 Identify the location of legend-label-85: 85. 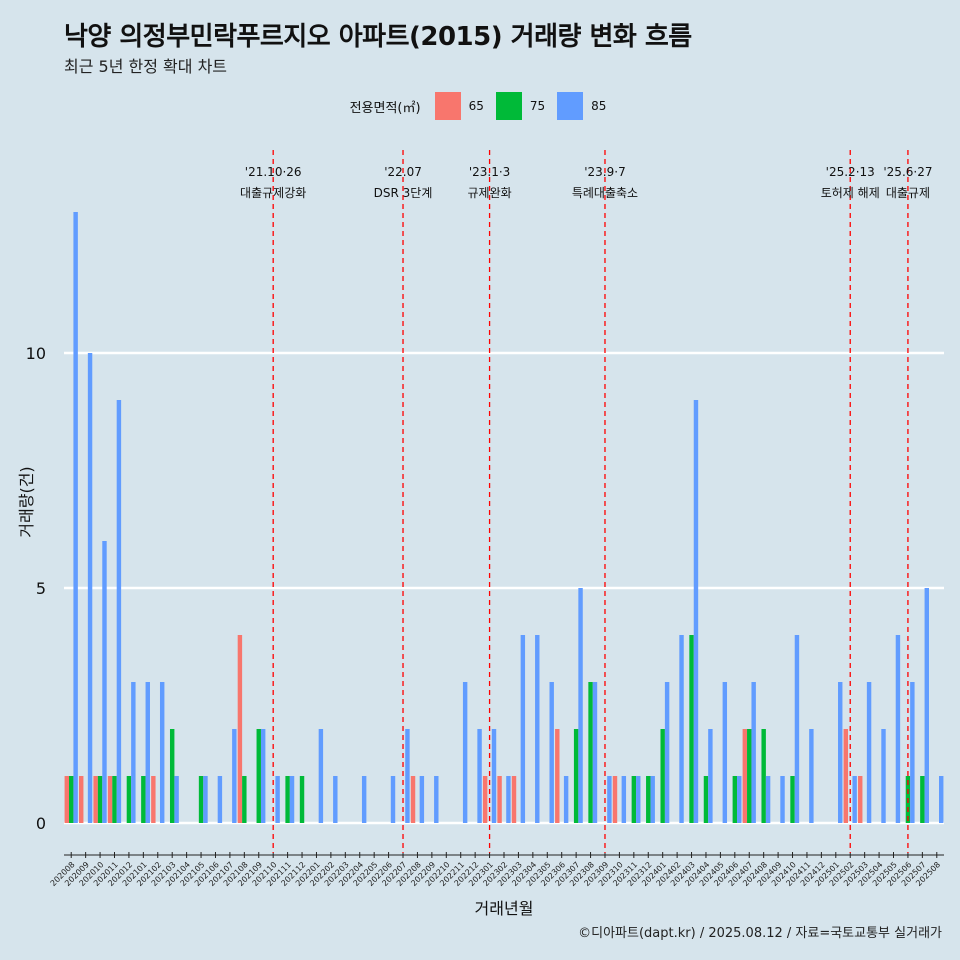
(599, 106).